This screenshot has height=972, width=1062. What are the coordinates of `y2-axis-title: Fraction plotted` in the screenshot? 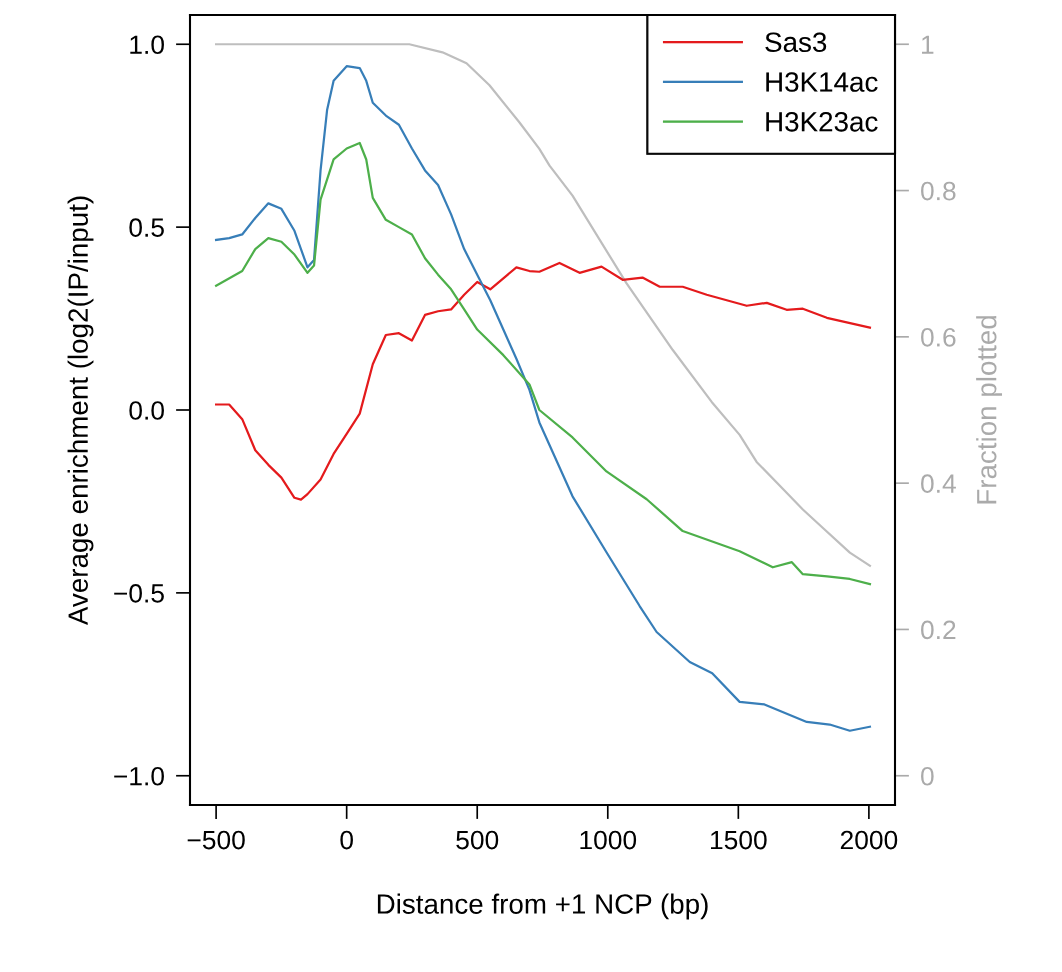 It's located at (989, 410).